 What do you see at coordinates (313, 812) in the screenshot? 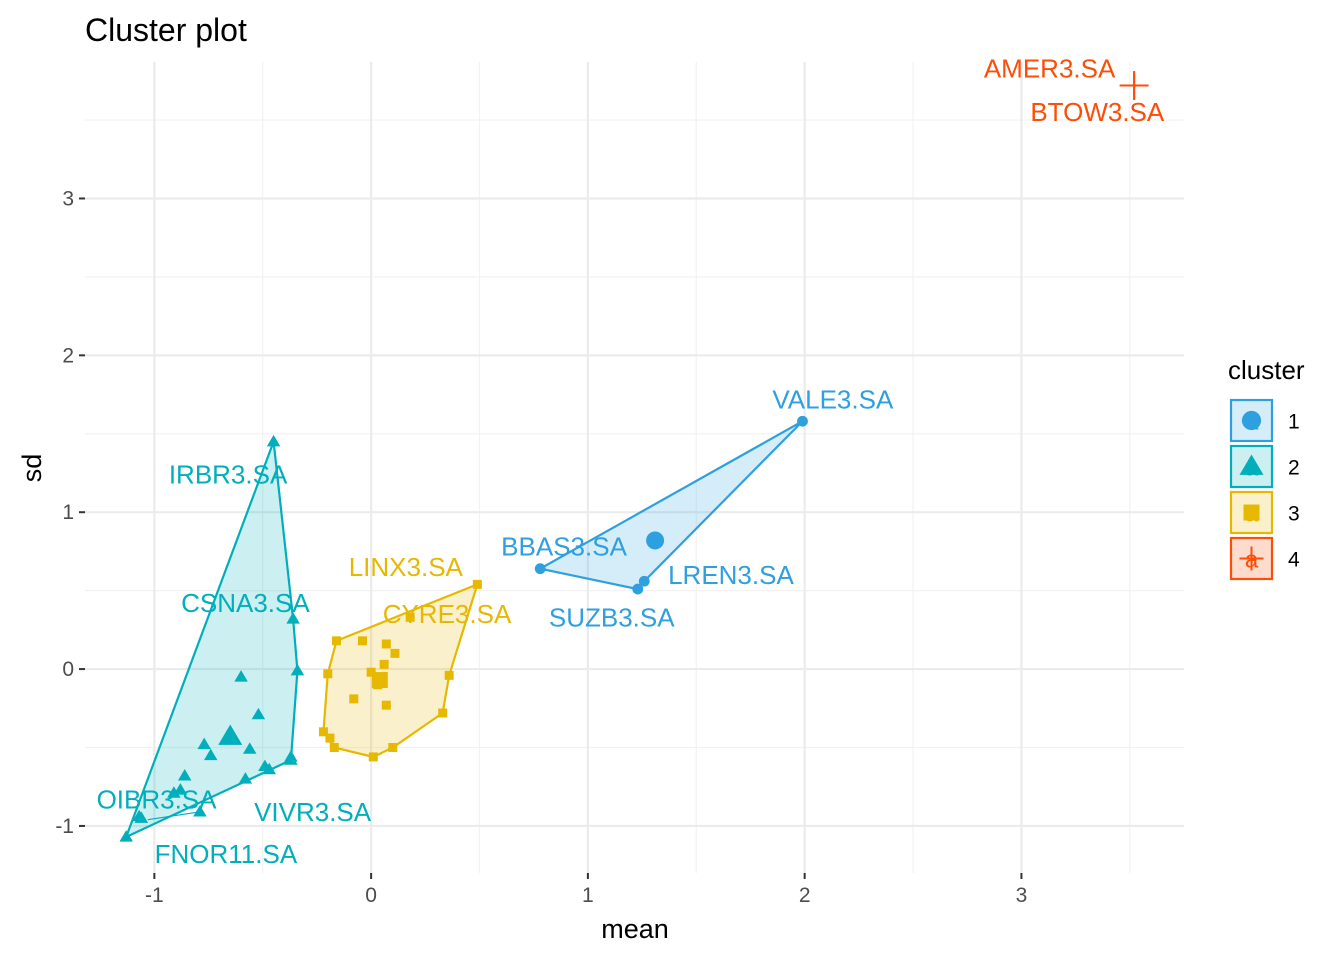
I see `point-label: VIVR3.SA` at bounding box center [313, 812].